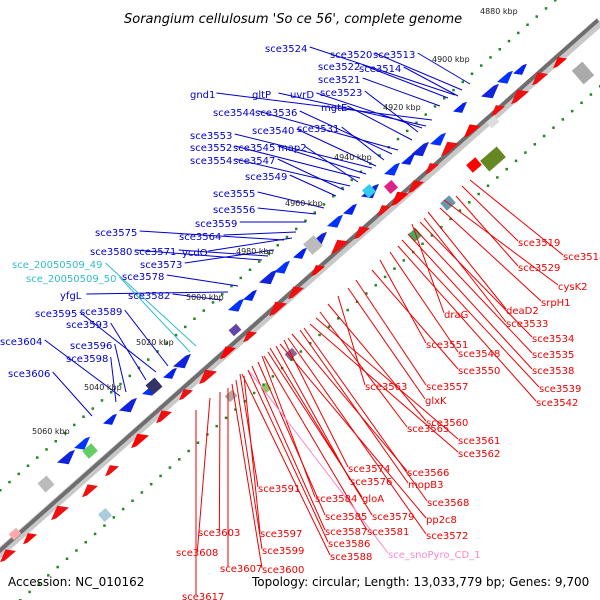  What do you see at coordinates (211, 136) in the screenshot?
I see `forward-gene-label: sce3553` at bounding box center [211, 136].